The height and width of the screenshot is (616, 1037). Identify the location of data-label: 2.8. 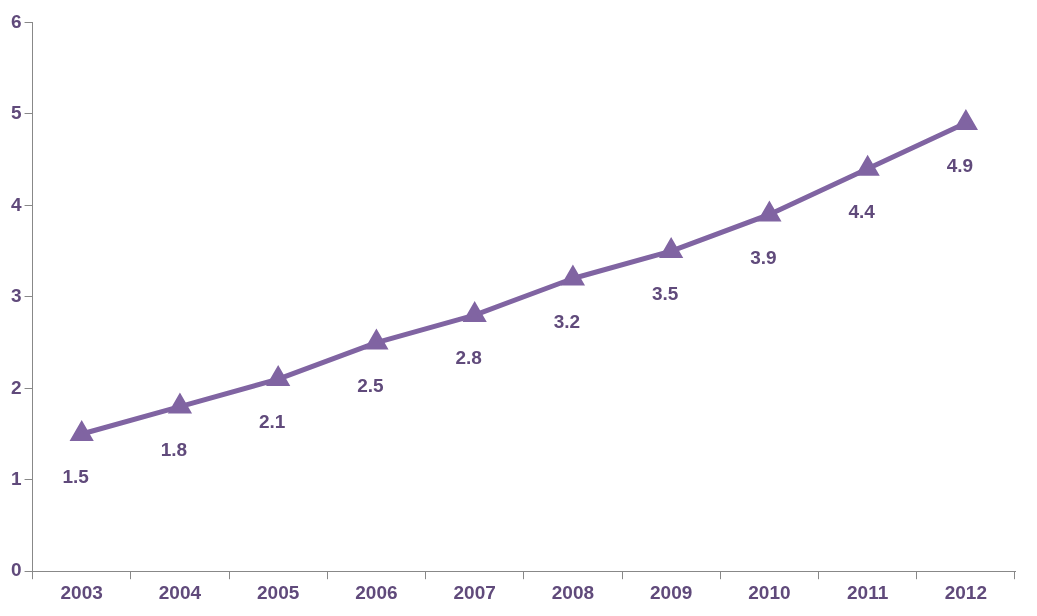
(468, 358).